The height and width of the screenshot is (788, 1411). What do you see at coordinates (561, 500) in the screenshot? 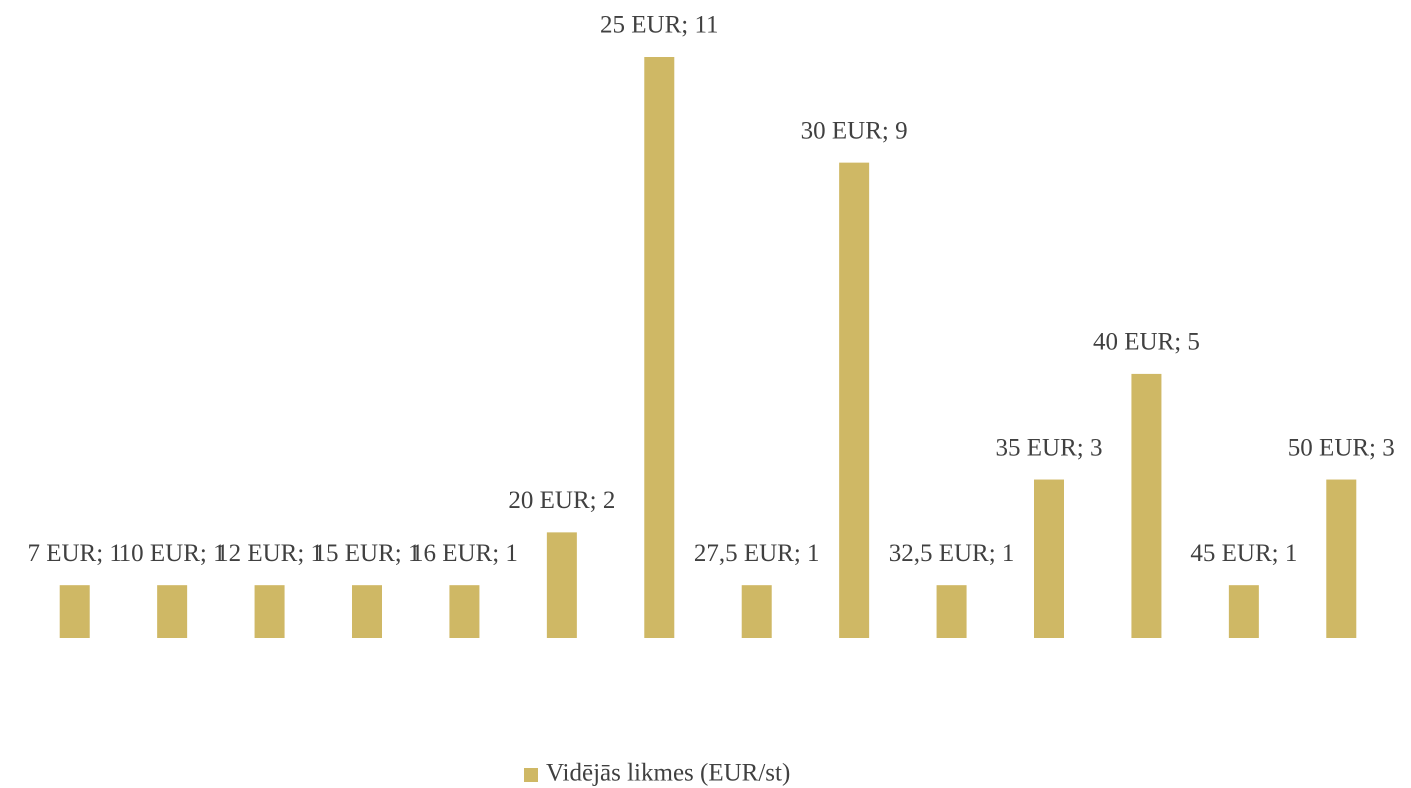
I see `data-label: 20 EUR; 2` at bounding box center [561, 500].